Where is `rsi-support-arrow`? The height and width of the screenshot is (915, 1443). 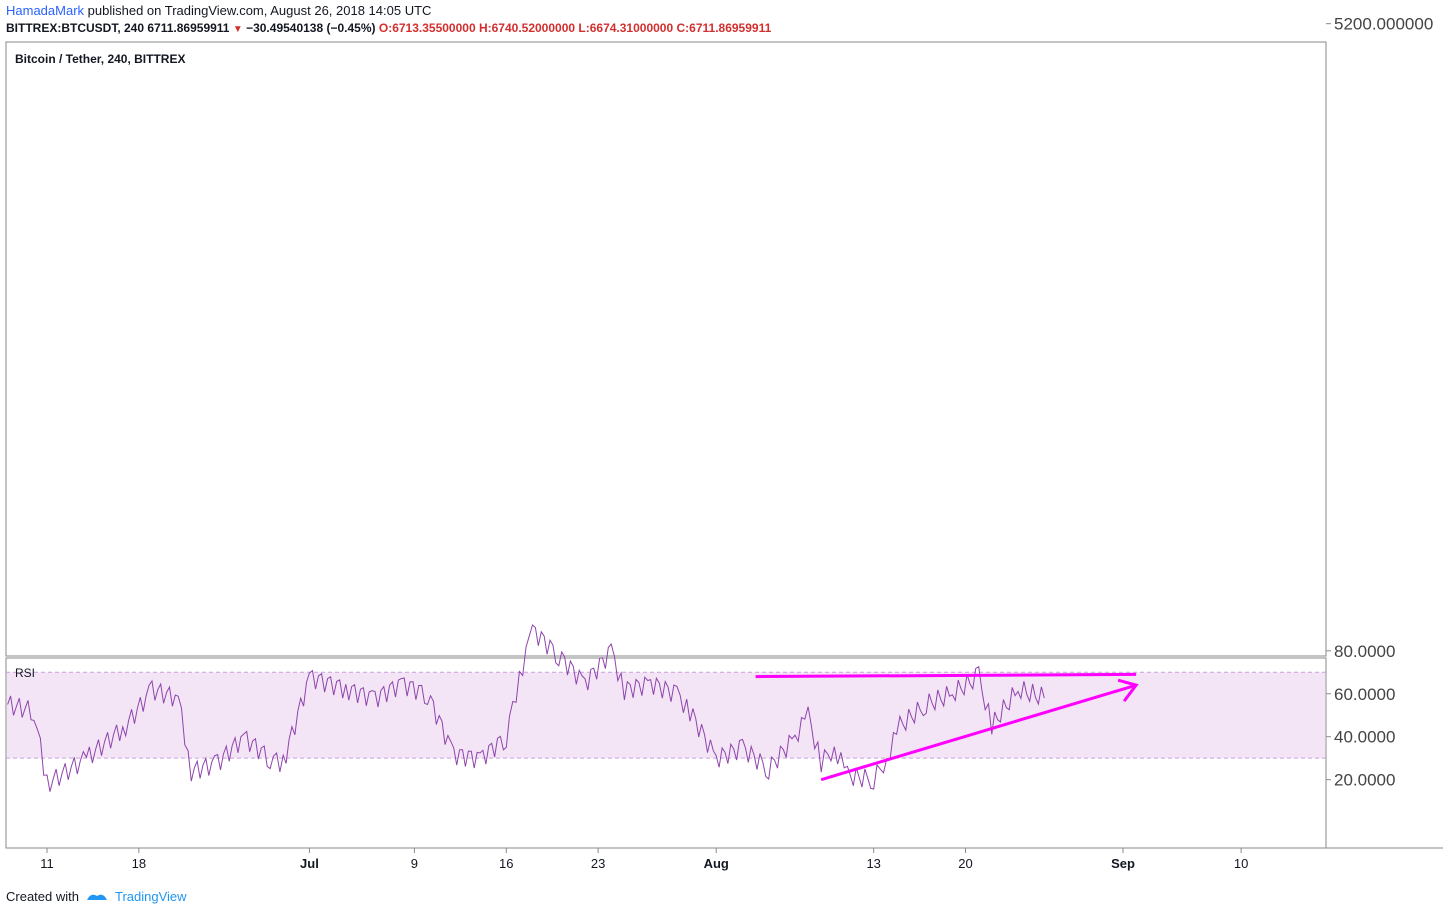
rsi-support-arrow is located at coordinates (978, 732).